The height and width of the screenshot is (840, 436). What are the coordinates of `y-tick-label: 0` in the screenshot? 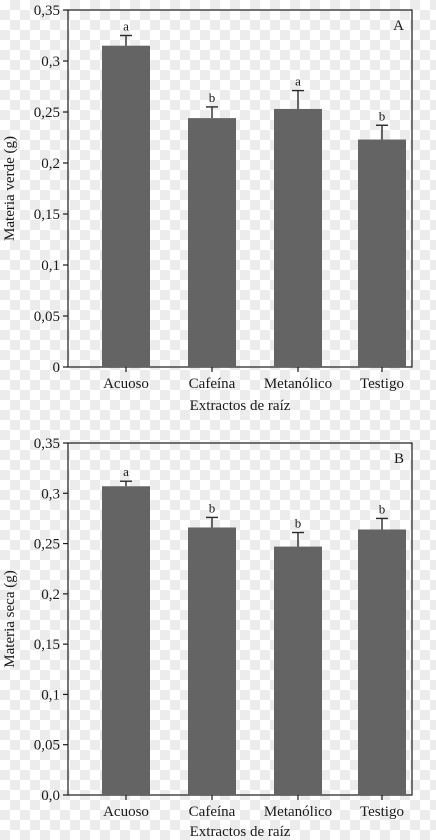 It's located at (57, 368).